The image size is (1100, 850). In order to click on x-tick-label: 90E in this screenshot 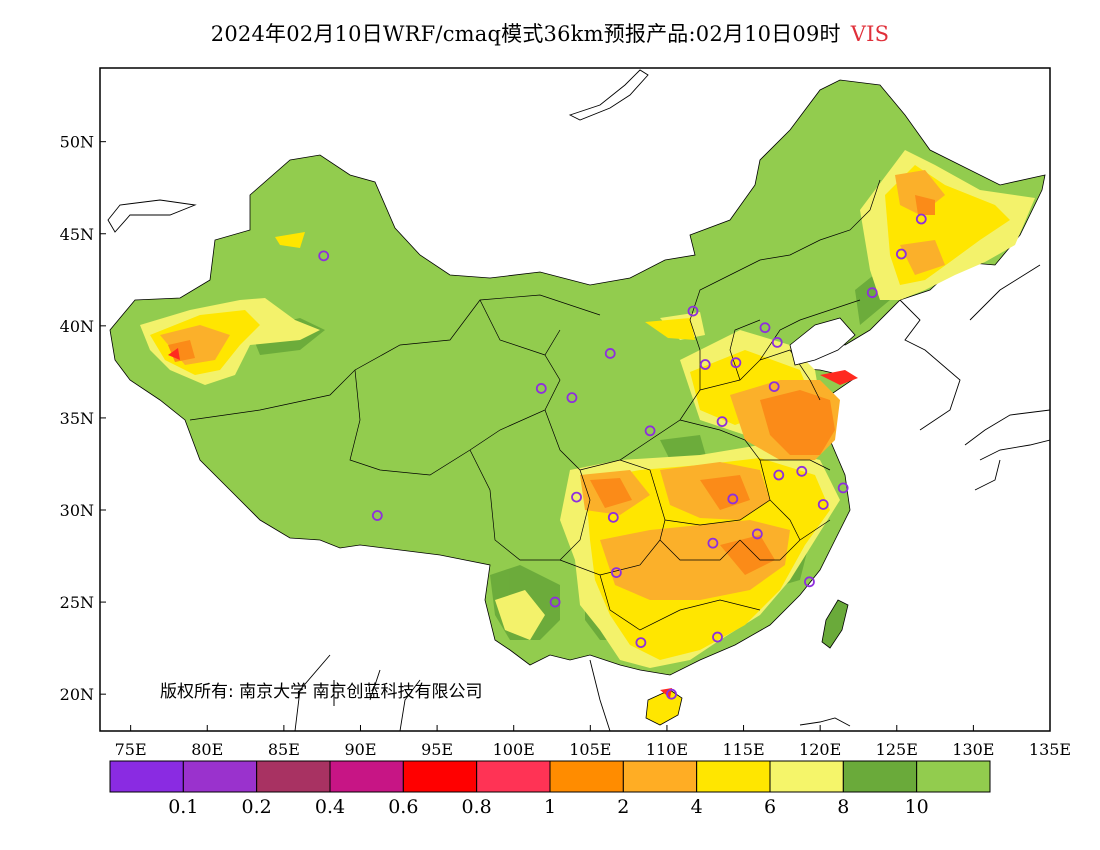, I will do `click(360, 749)`.